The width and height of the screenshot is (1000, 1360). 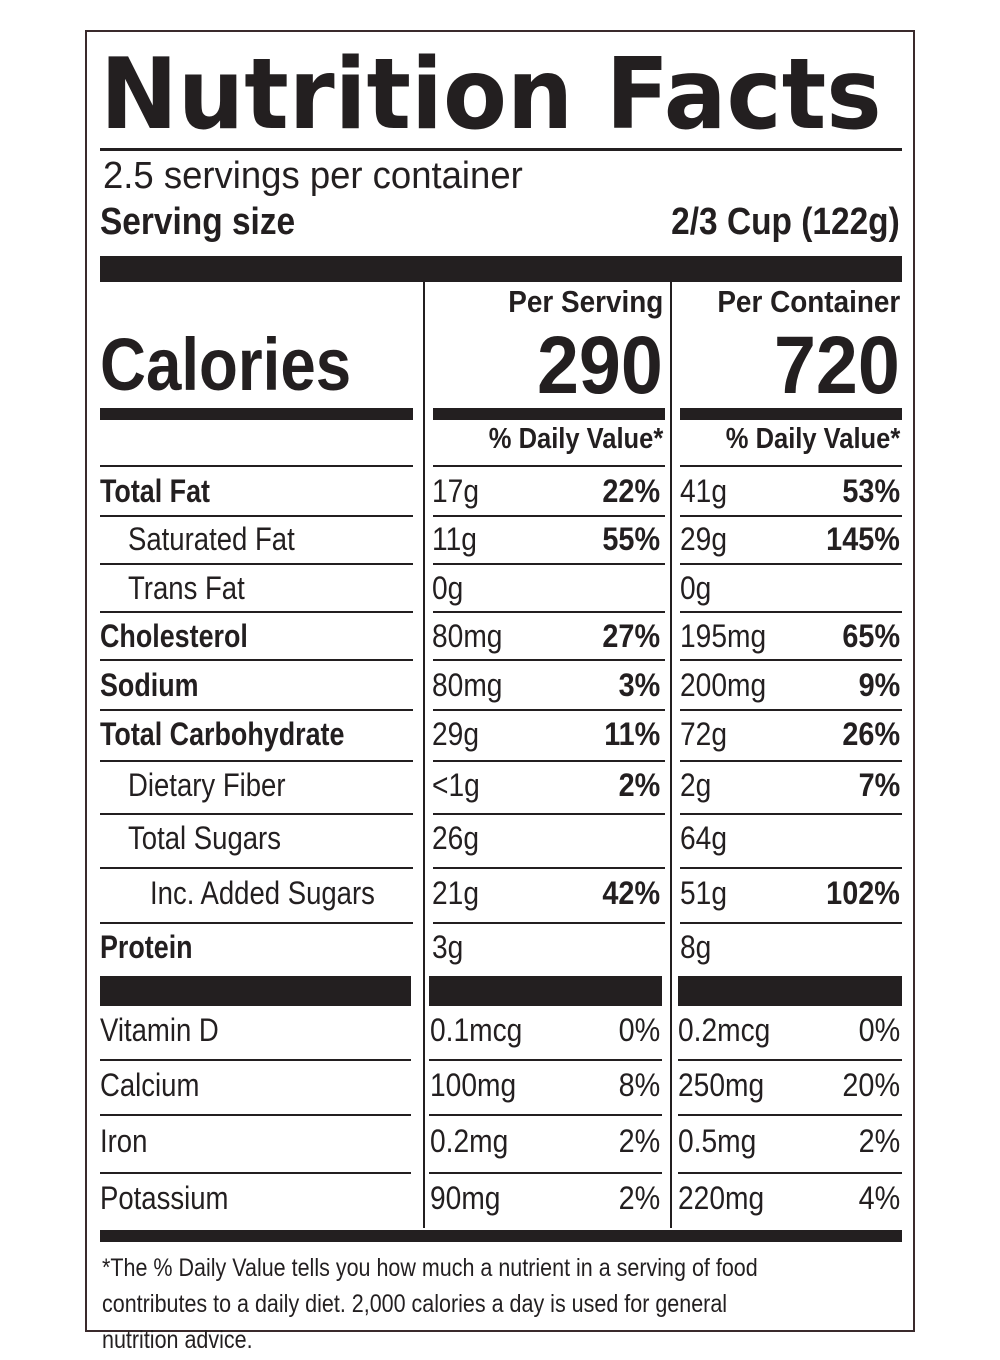 I want to click on vitamin-name: Vitamin D, so click(x=159, y=1030).